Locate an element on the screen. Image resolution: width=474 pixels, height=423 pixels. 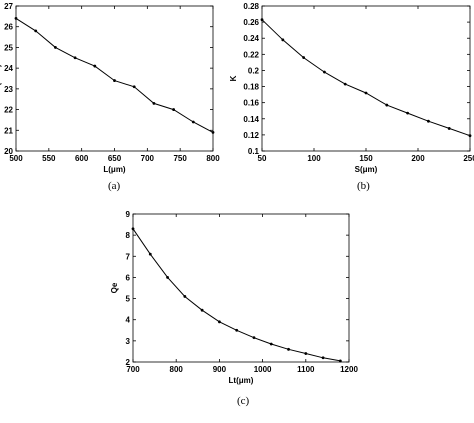
chart3-y-tick-label: 2 is located at coordinates (128, 362).